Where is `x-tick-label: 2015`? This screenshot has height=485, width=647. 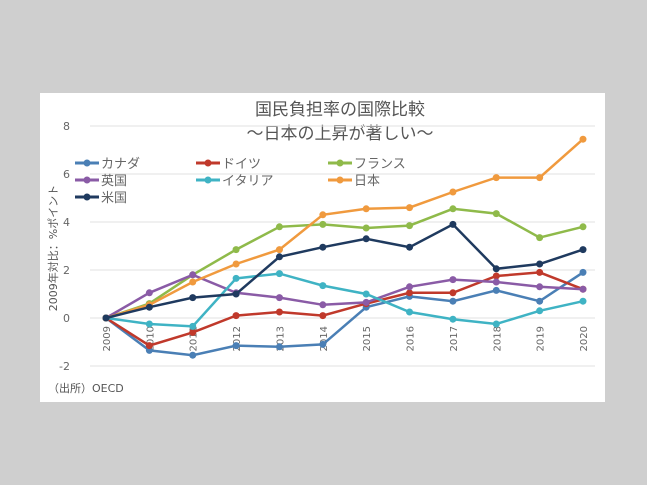 x-tick-label: 2015 is located at coordinates (367, 338).